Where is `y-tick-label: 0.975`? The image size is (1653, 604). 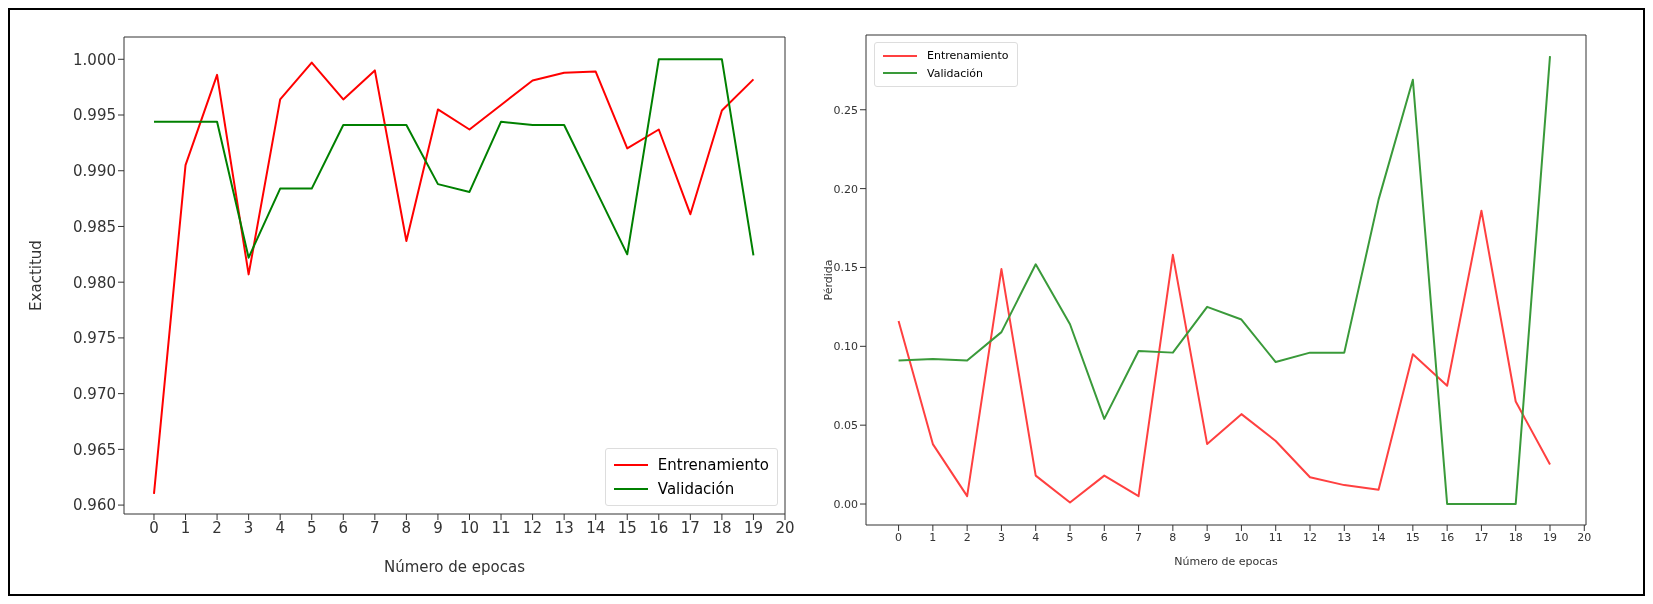 y-tick-label: 0.975 is located at coordinates (94, 338).